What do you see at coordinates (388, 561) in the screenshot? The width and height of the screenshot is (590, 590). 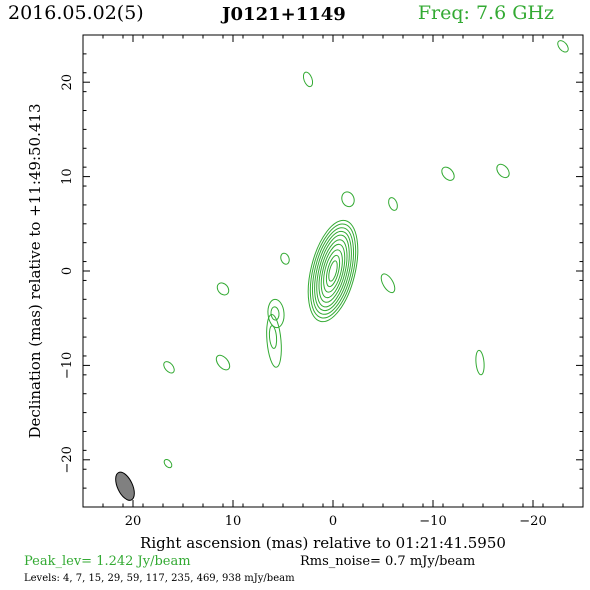 I see `rms-noise: Rms_noise= 0.7 mJy/beam` at bounding box center [388, 561].